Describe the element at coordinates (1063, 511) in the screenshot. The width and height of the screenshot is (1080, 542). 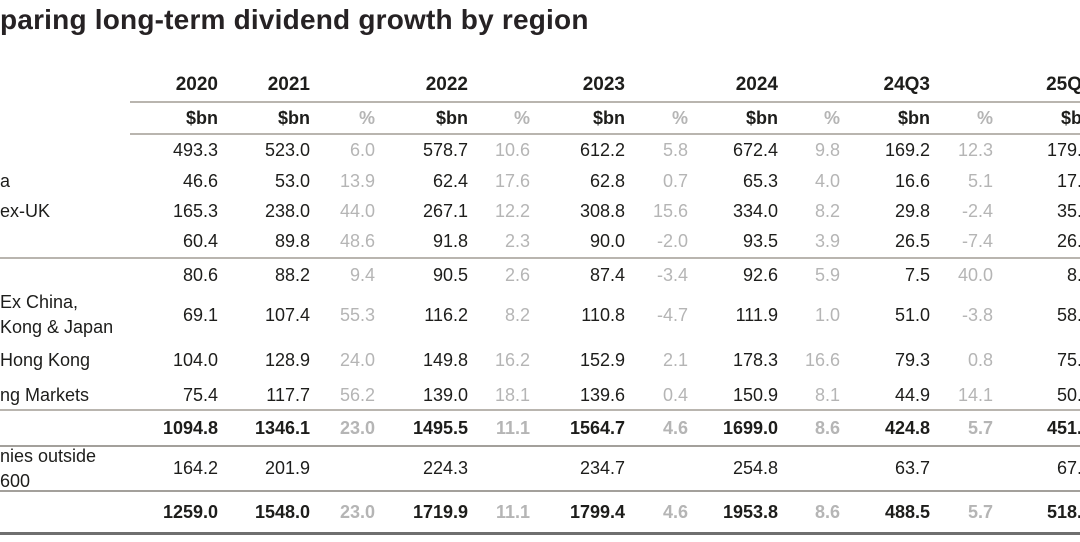
I see `bn-value-cell: 518.` at that location.